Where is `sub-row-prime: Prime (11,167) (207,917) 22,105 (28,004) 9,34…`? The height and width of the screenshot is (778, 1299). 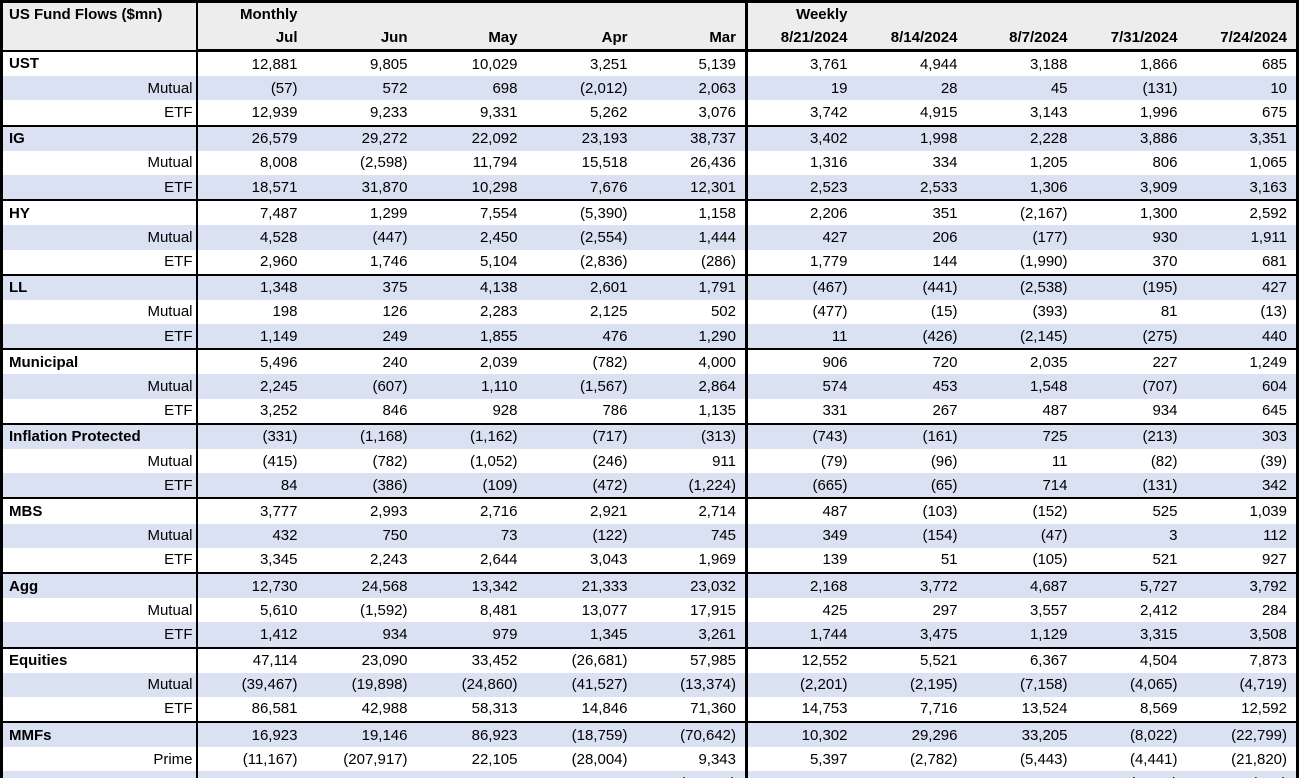
sub-row-prime: Prime (11,167) (207,917) 22,105 (28,004) 9,34… is located at coordinates (649, 759).